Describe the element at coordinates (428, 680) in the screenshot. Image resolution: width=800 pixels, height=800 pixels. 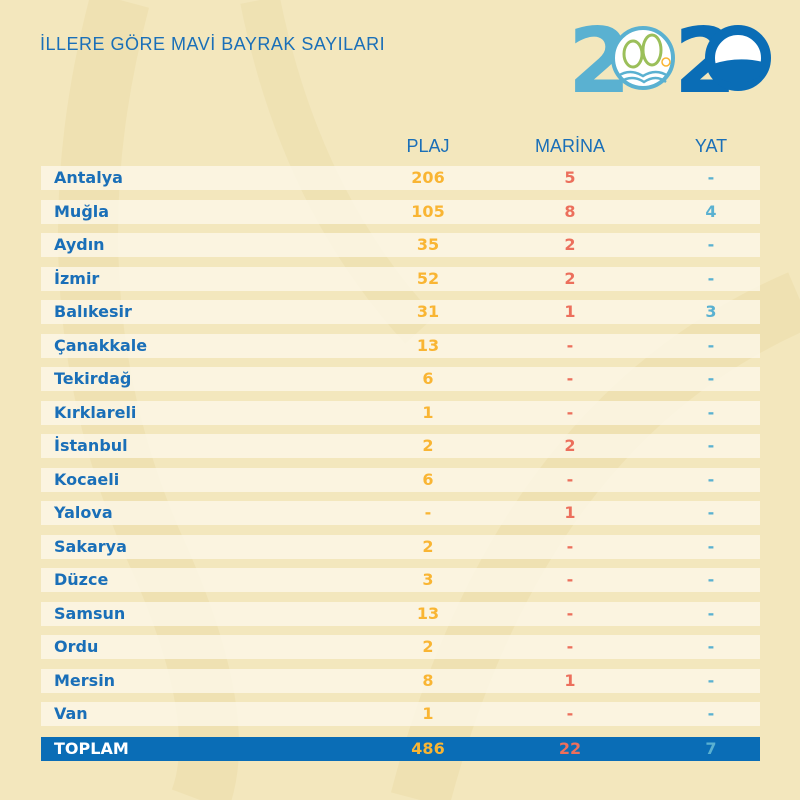
I see `plaj-count: 8` at that location.